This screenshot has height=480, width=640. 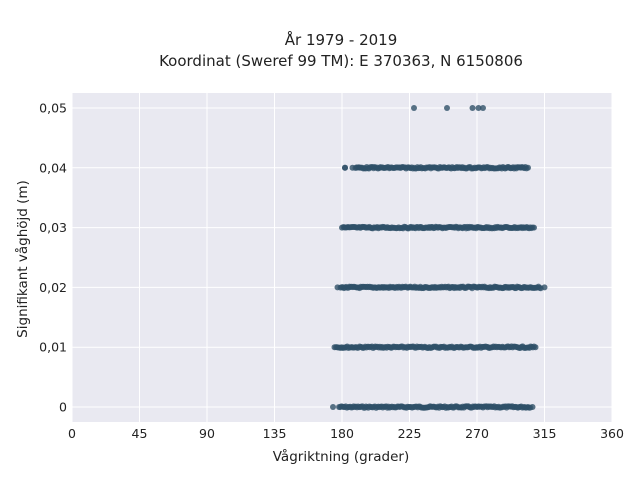 What do you see at coordinates (477, 433) in the screenshot?
I see `x-tick-label: 270` at bounding box center [477, 433].